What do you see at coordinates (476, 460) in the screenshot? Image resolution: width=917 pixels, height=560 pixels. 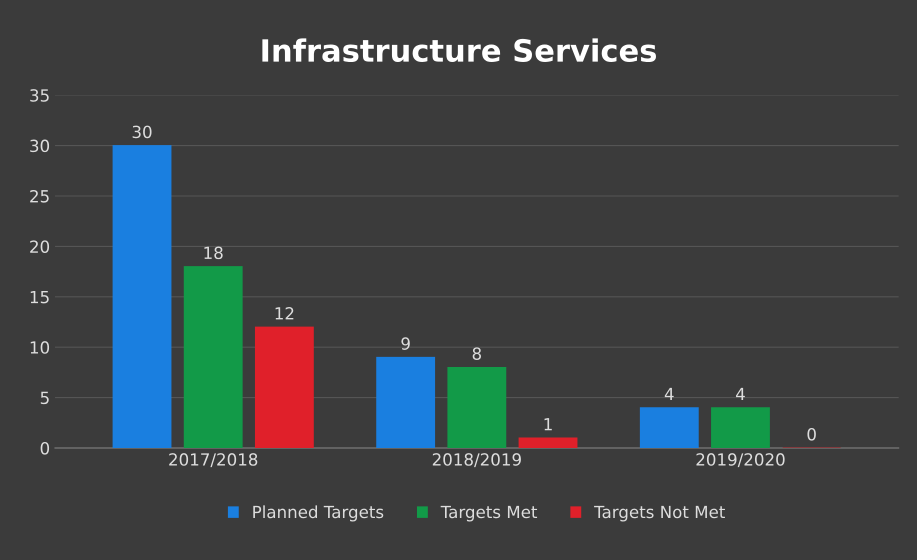 I see `x-tick-label: 2018/2019` at bounding box center [476, 460].